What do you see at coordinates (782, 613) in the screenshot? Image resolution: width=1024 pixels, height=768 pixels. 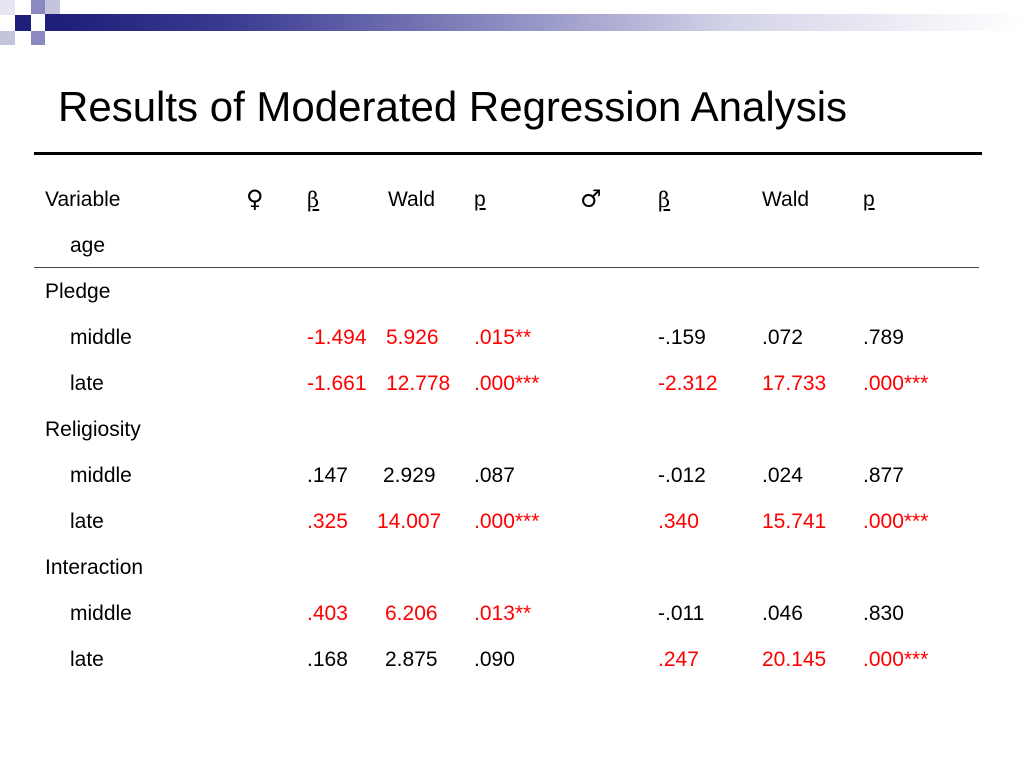 I see `male-wald-value: .046` at bounding box center [782, 613].